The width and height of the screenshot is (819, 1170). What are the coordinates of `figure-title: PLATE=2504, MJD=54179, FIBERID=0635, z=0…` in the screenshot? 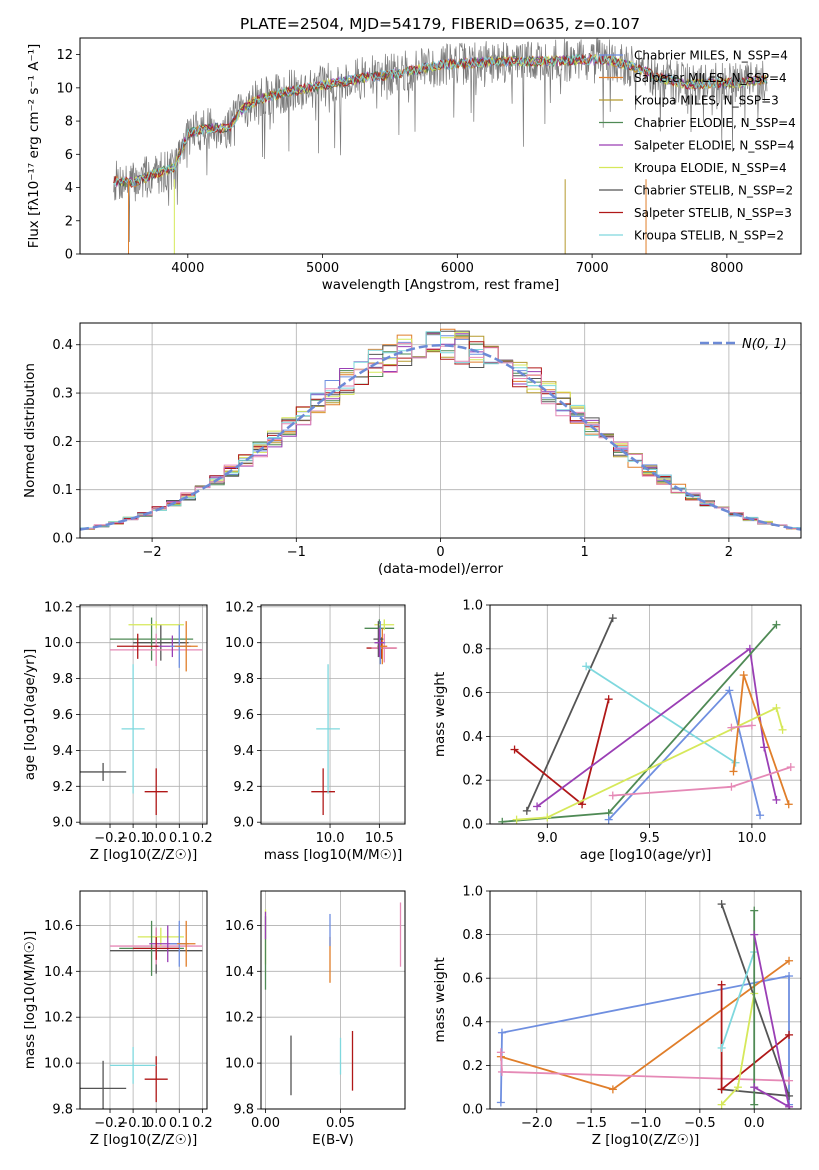 It's located at (440, 24).